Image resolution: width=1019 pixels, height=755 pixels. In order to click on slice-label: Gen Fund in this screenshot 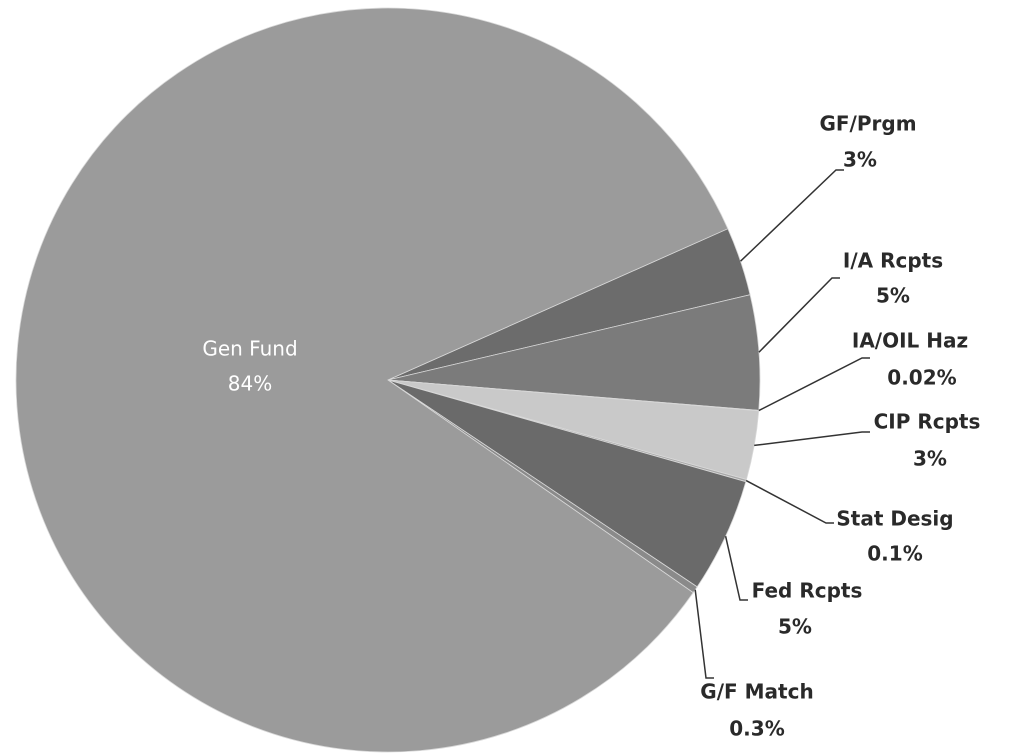, I will do `click(249, 349)`.